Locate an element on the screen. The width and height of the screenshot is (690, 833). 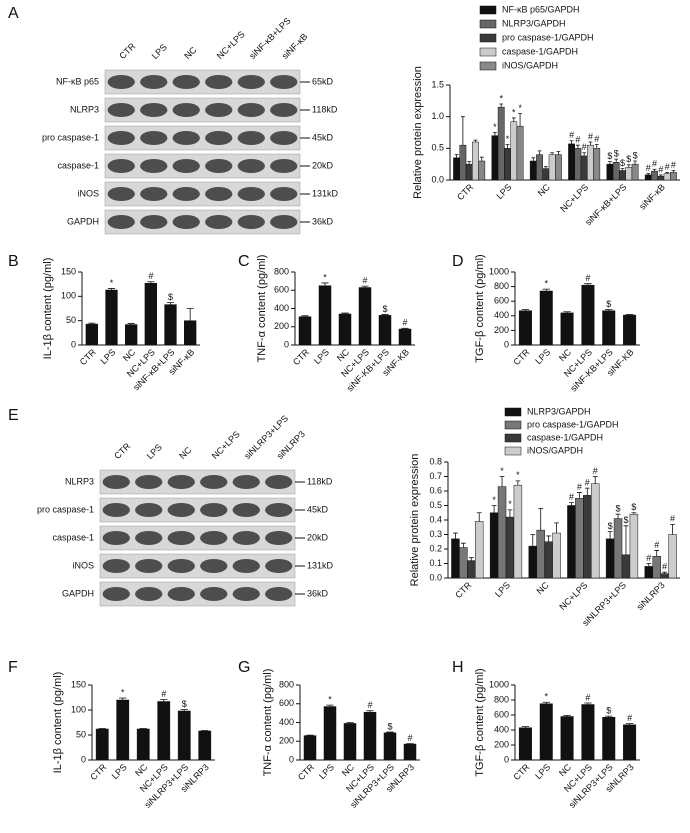
kd-label: 131kD is located at coordinates (320, 565).